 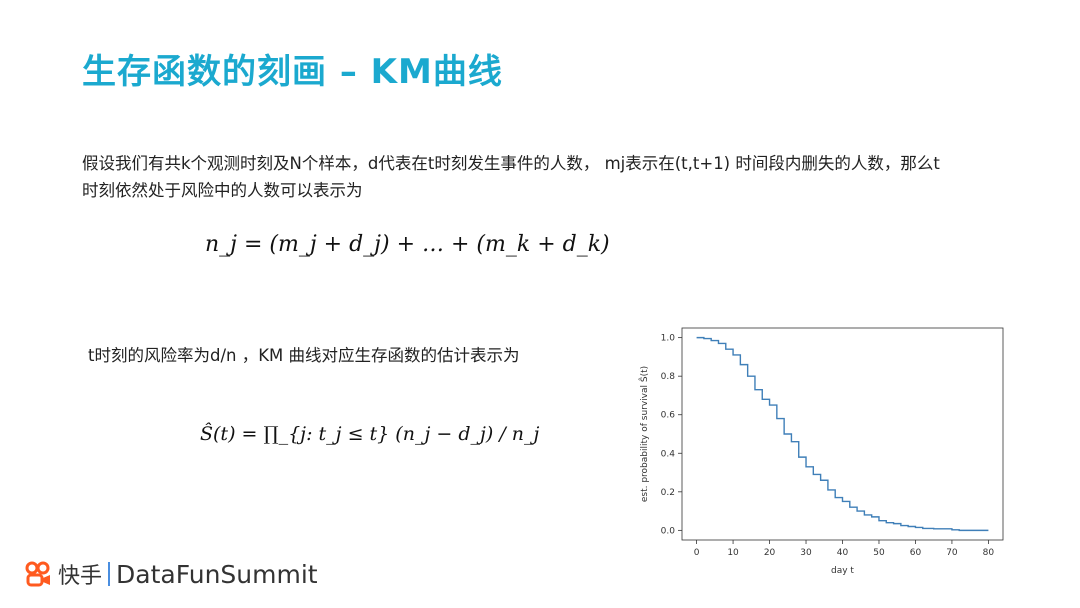 I want to click on x-tick-label: 80, so click(x=989, y=553).